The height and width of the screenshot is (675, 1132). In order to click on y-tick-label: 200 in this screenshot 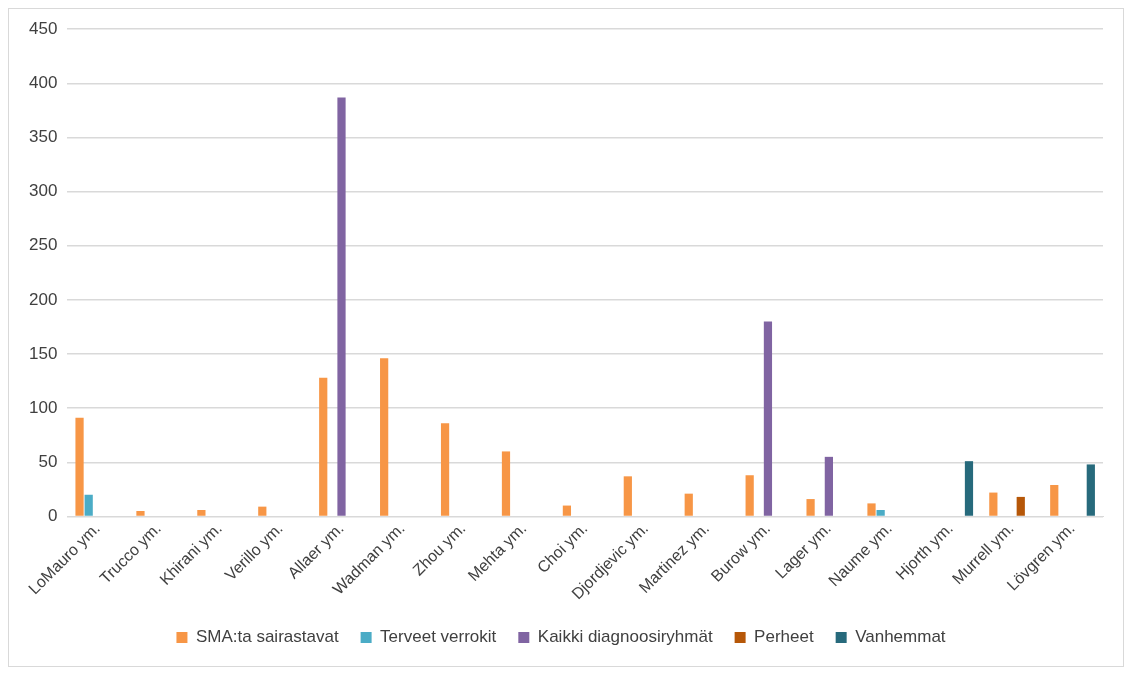, I will do `click(43, 299)`.